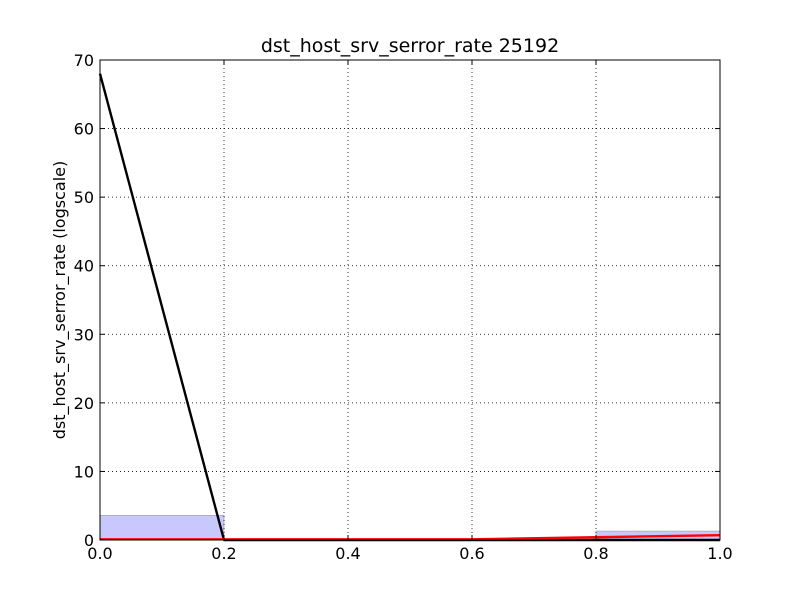 This screenshot has width=800, height=600. What do you see at coordinates (223, 553) in the screenshot?
I see `x-tick-label-1: 0.2` at bounding box center [223, 553].